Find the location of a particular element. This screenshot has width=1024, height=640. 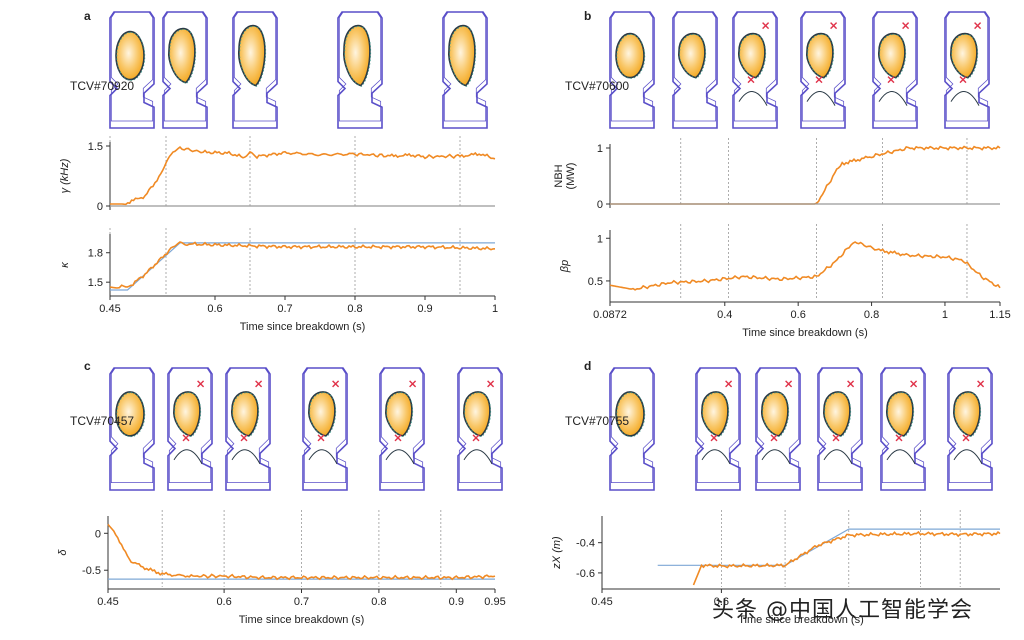

x-tick-label: 0.95 is located at coordinates (494, 602).